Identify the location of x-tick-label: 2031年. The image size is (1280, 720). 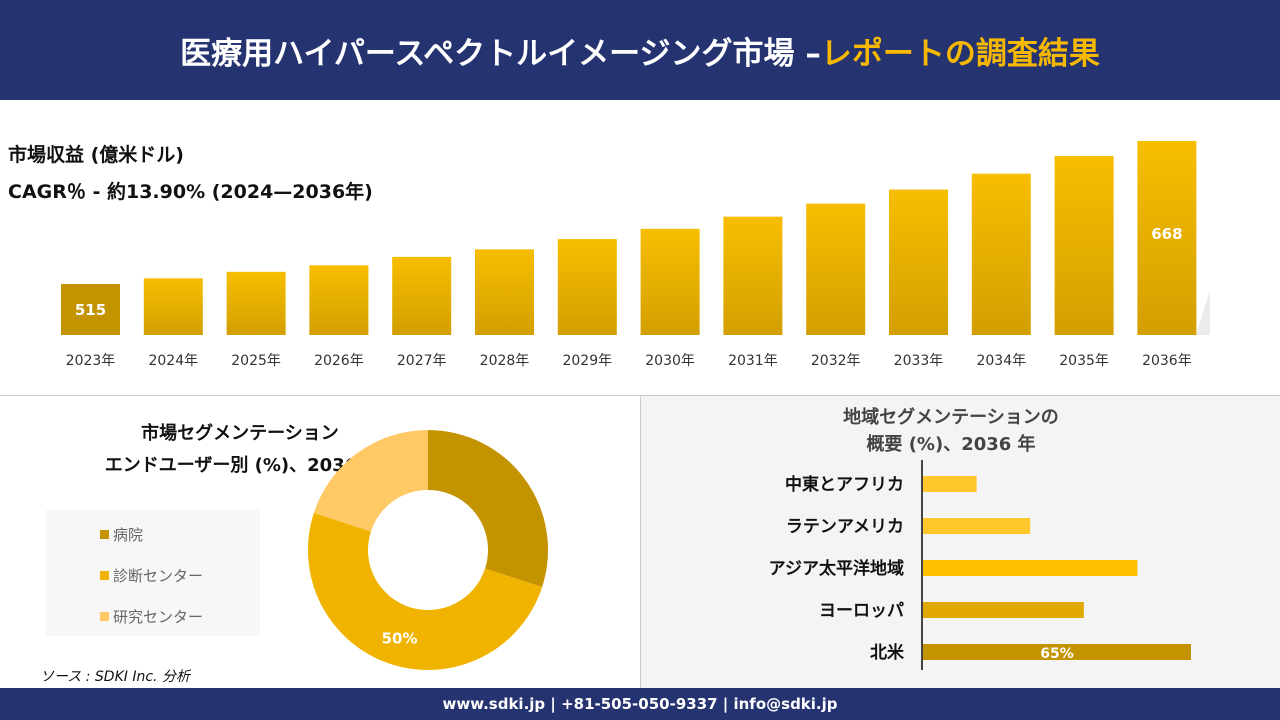
(753, 361).